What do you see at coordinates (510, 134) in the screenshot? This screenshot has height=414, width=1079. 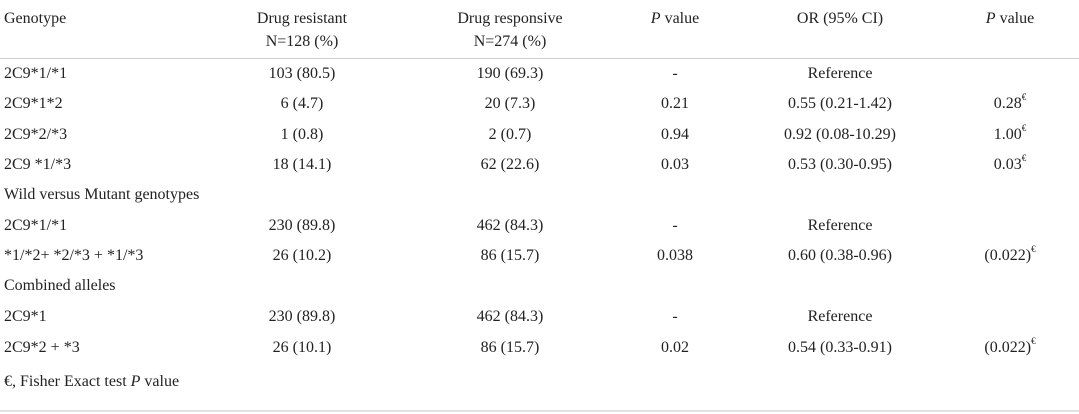 I see `drug-responsive-cell: 2 (0.7)` at bounding box center [510, 134].